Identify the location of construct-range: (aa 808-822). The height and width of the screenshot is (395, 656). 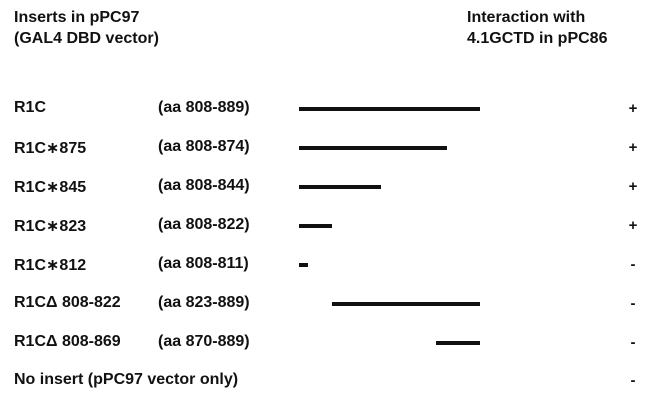
(204, 224).